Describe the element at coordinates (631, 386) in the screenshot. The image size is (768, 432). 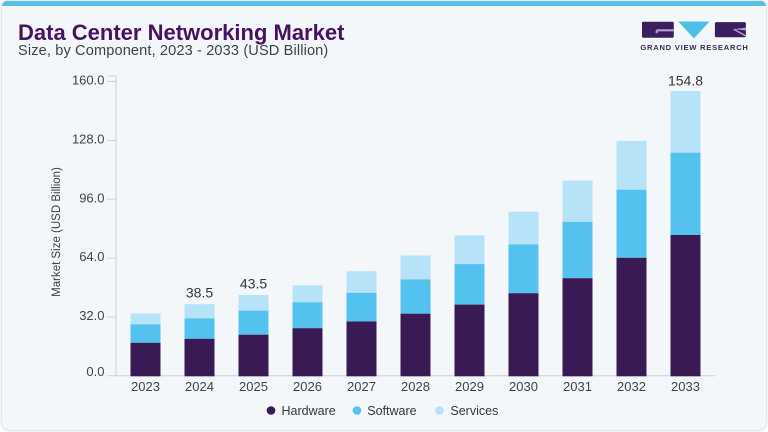
I see `svg-text: 2032` at that location.